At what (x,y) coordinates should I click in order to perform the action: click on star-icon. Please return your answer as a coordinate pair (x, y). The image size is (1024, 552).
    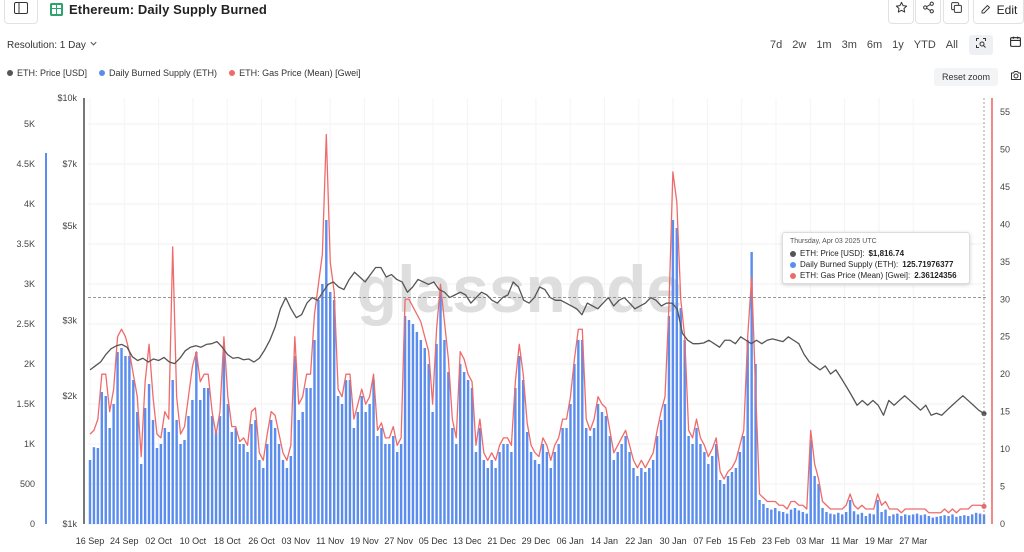
    Looking at the image, I should click on (901, 10).